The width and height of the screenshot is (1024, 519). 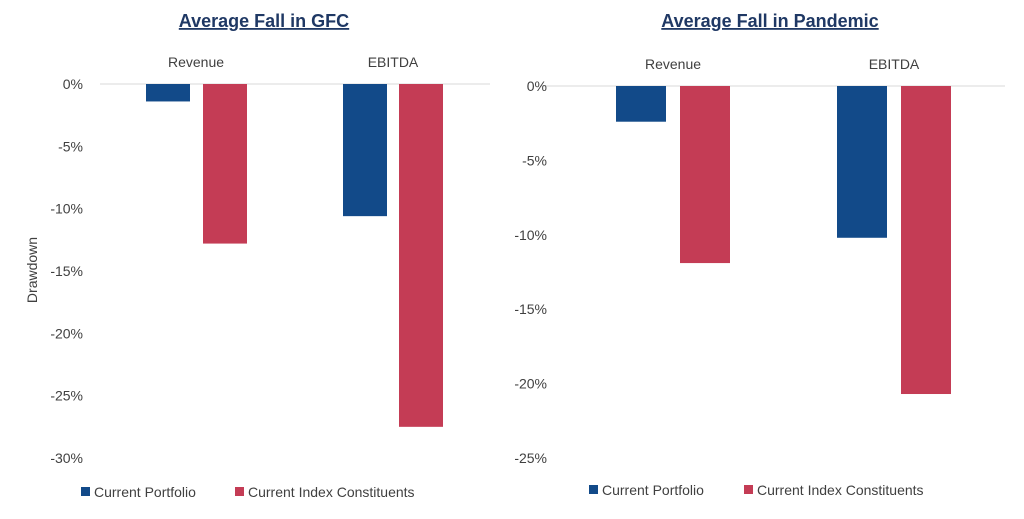 What do you see at coordinates (264, 21) in the screenshot?
I see `chart-title: Average Fall in GFC` at bounding box center [264, 21].